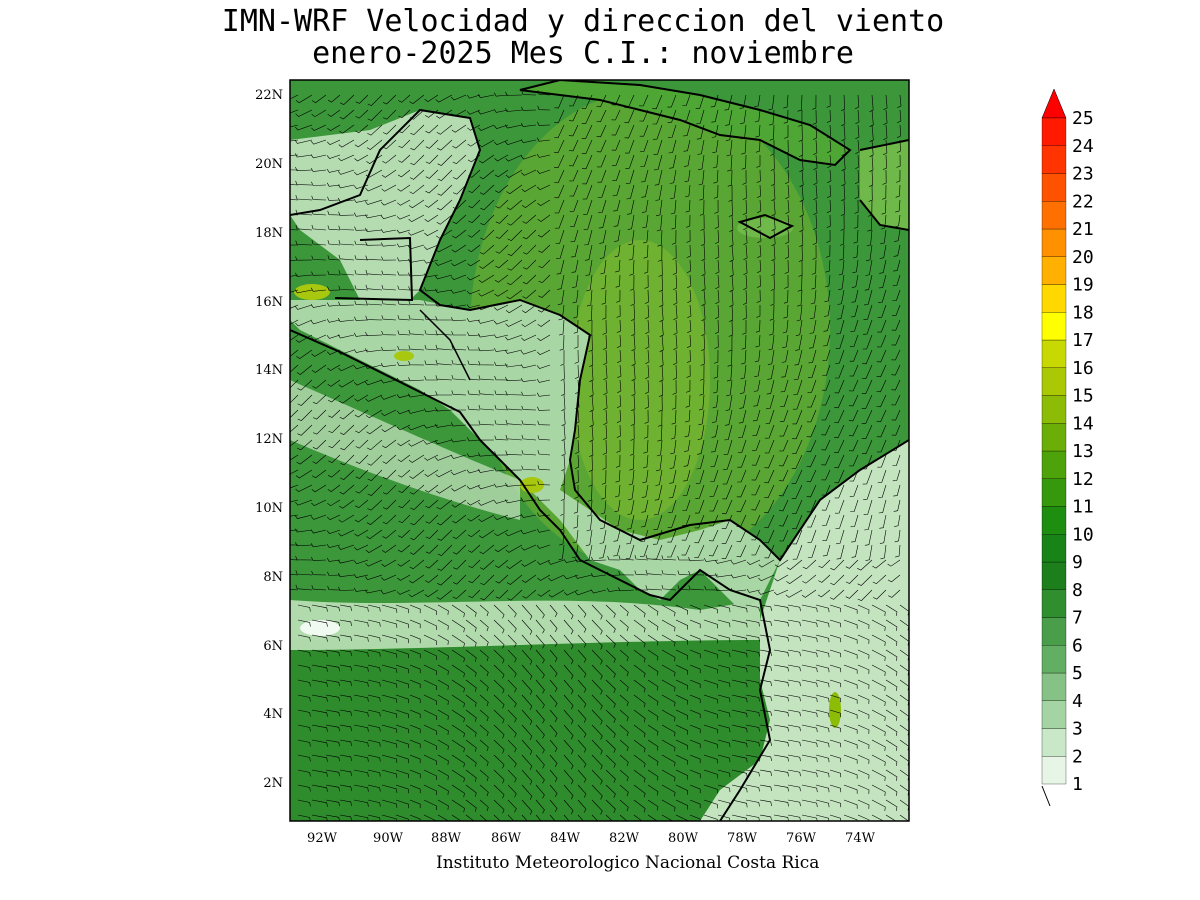 The width and height of the screenshot is (1200, 900). I want to click on colorbar-reference-barb, so click(1046, 796).